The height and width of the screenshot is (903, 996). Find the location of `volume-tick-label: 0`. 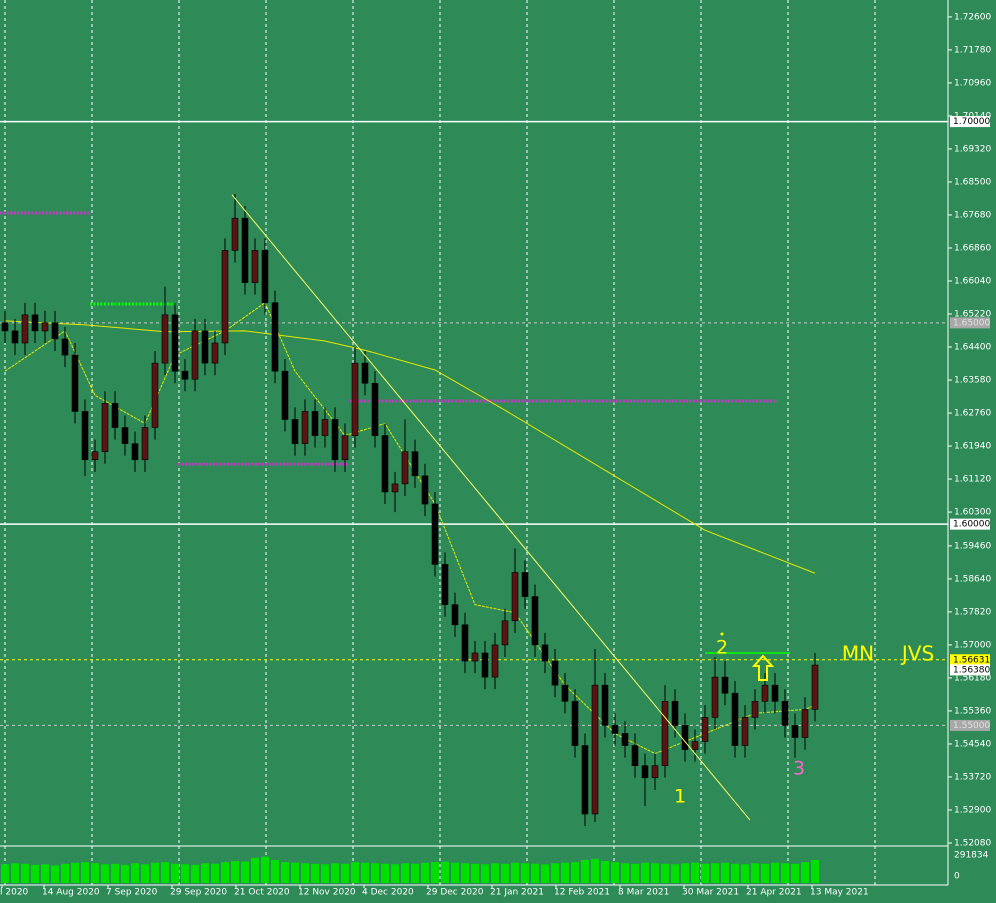

volume-tick-label: 0 is located at coordinates (957, 877).